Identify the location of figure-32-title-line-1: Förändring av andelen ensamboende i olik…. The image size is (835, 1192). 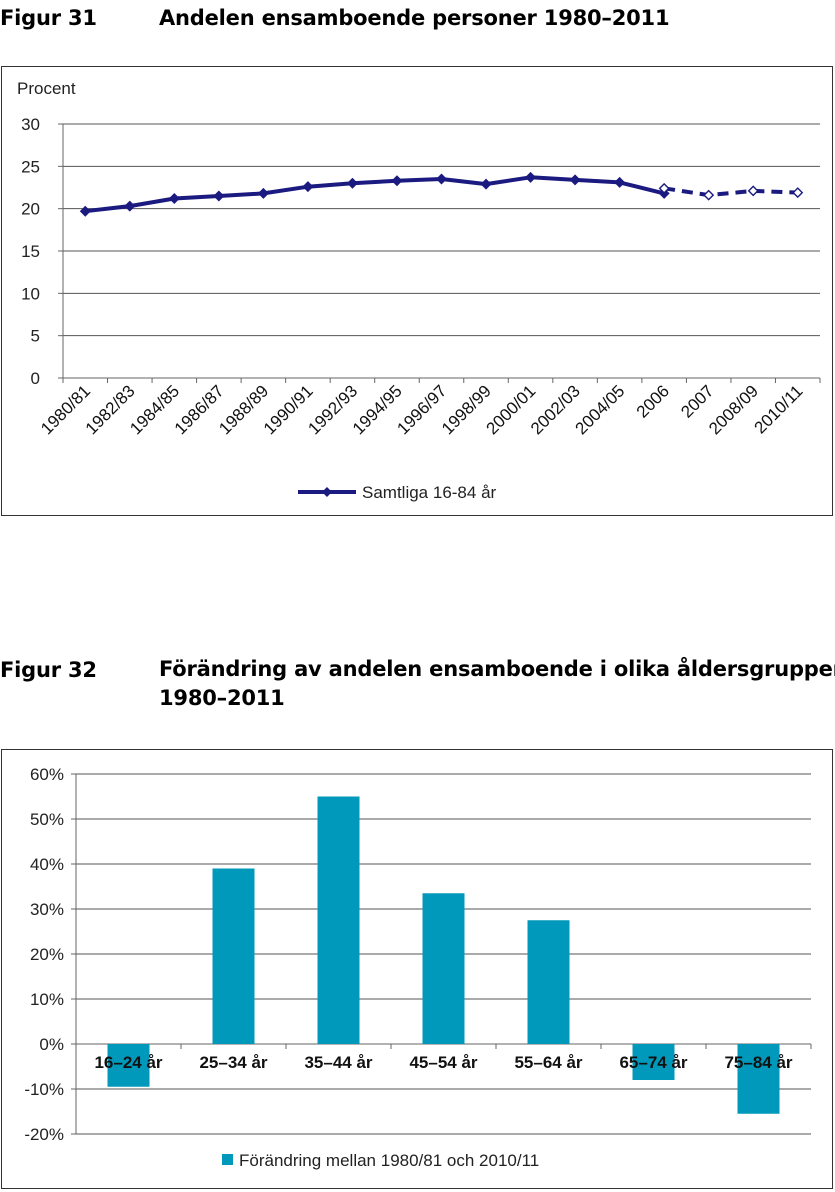
(497, 669).